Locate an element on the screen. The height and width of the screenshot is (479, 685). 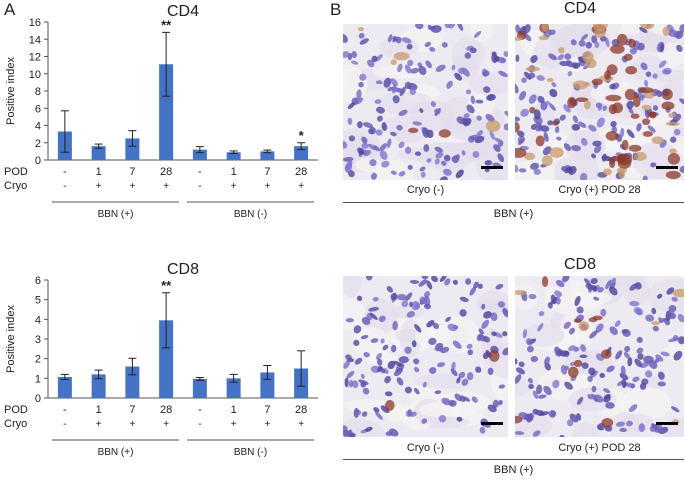
y-tick-label: 2 is located at coordinates (38, 144).